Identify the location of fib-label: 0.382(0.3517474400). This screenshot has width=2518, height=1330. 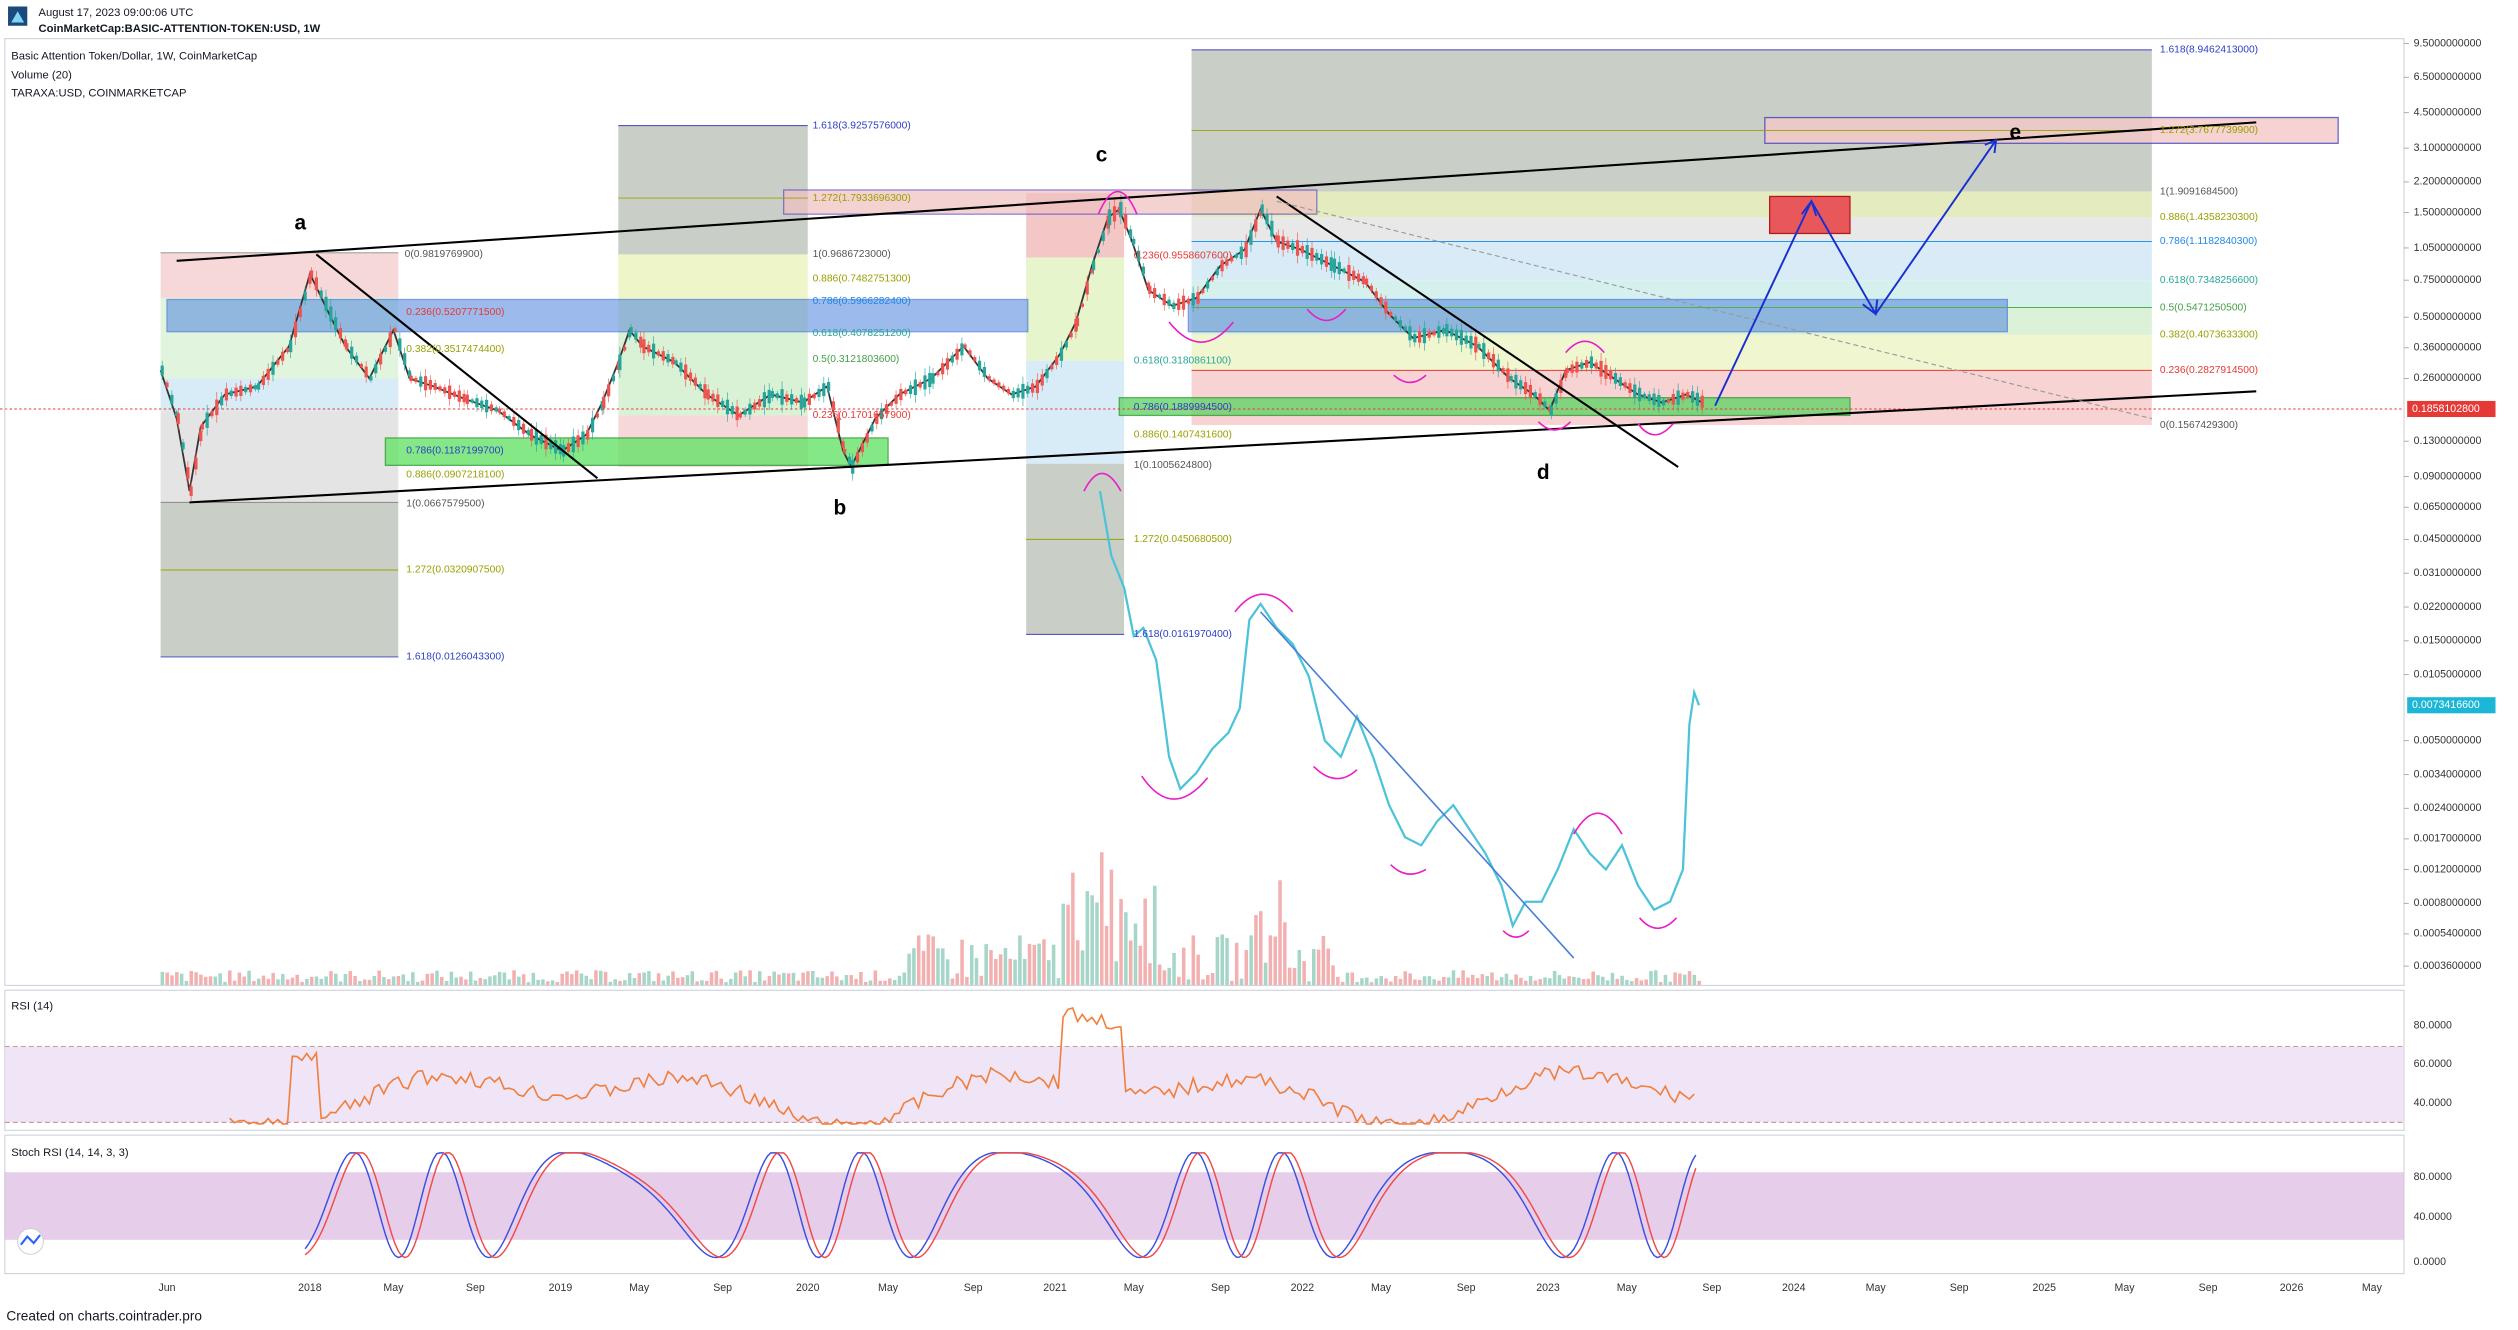
(455, 349).